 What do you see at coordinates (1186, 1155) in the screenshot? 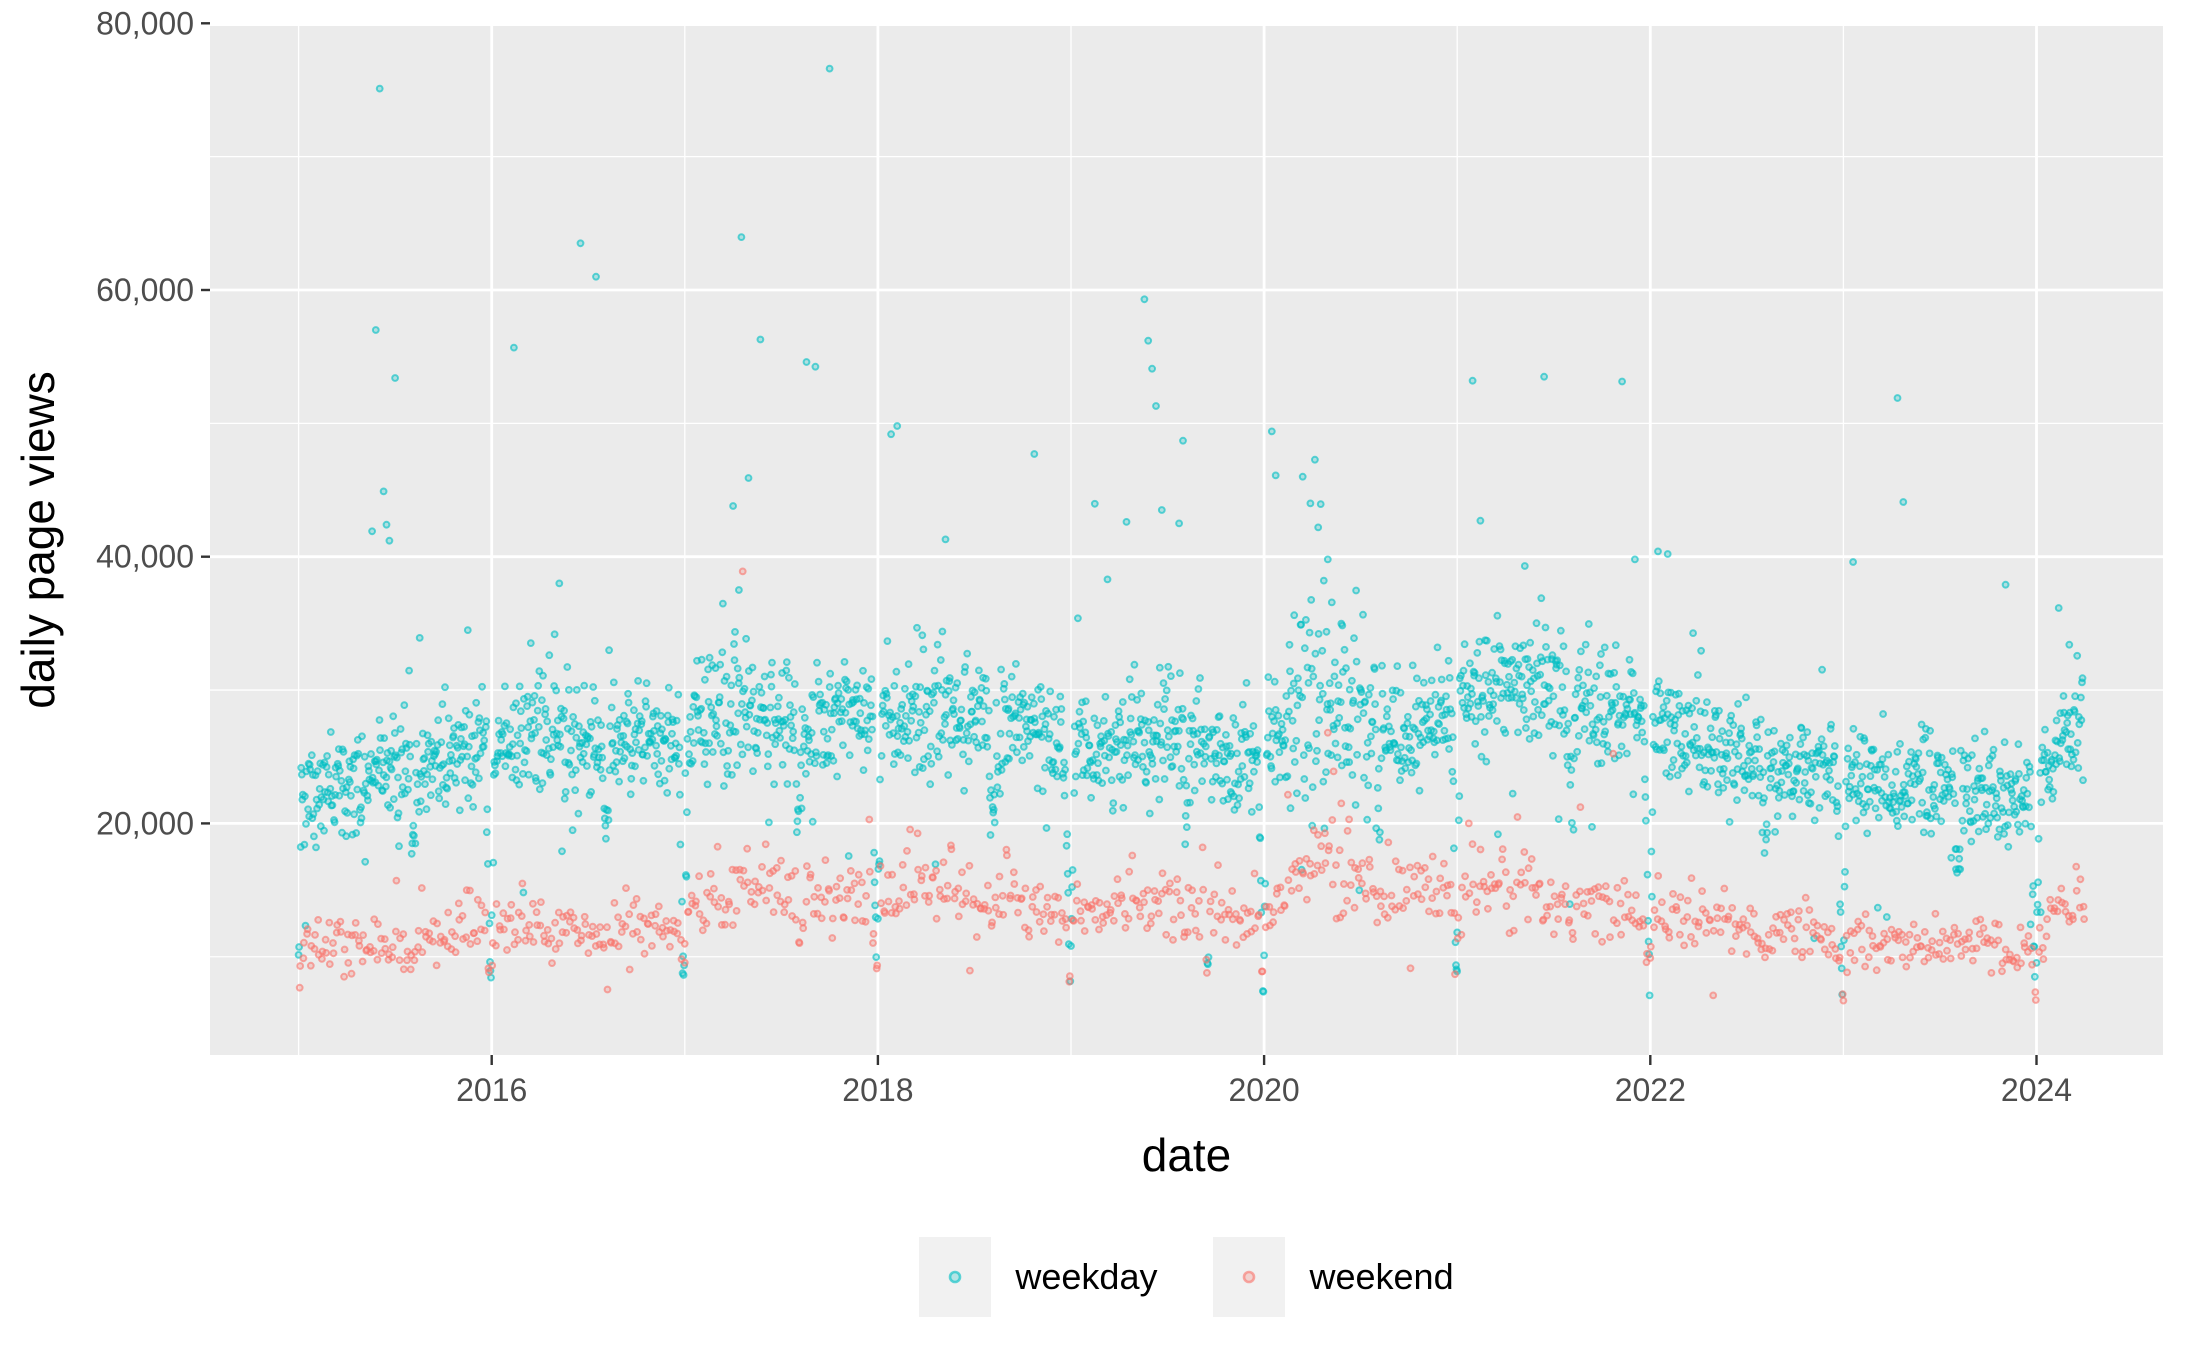
I see `x-axis-title: date` at bounding box center [1186, 1155].